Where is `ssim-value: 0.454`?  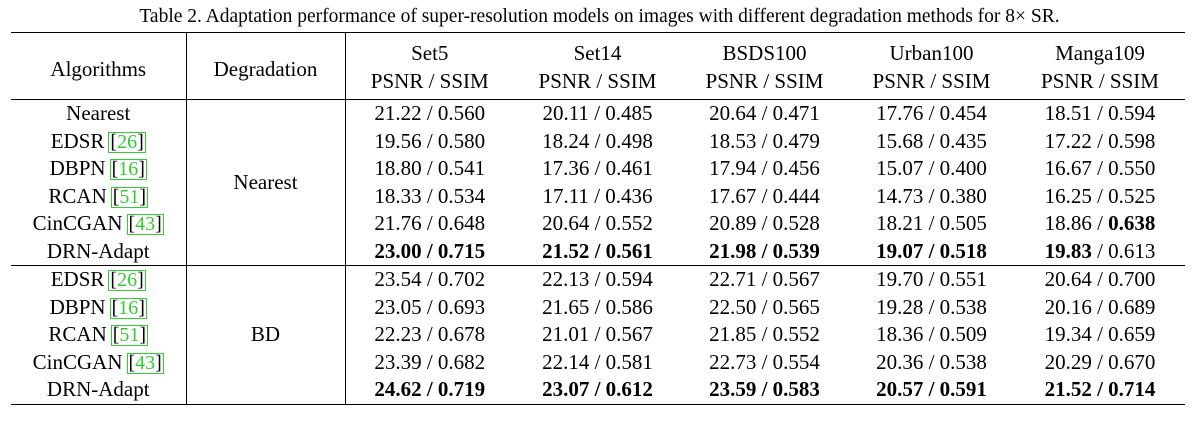 ssim-value: 0.454 is located at coordinates (963, 113).